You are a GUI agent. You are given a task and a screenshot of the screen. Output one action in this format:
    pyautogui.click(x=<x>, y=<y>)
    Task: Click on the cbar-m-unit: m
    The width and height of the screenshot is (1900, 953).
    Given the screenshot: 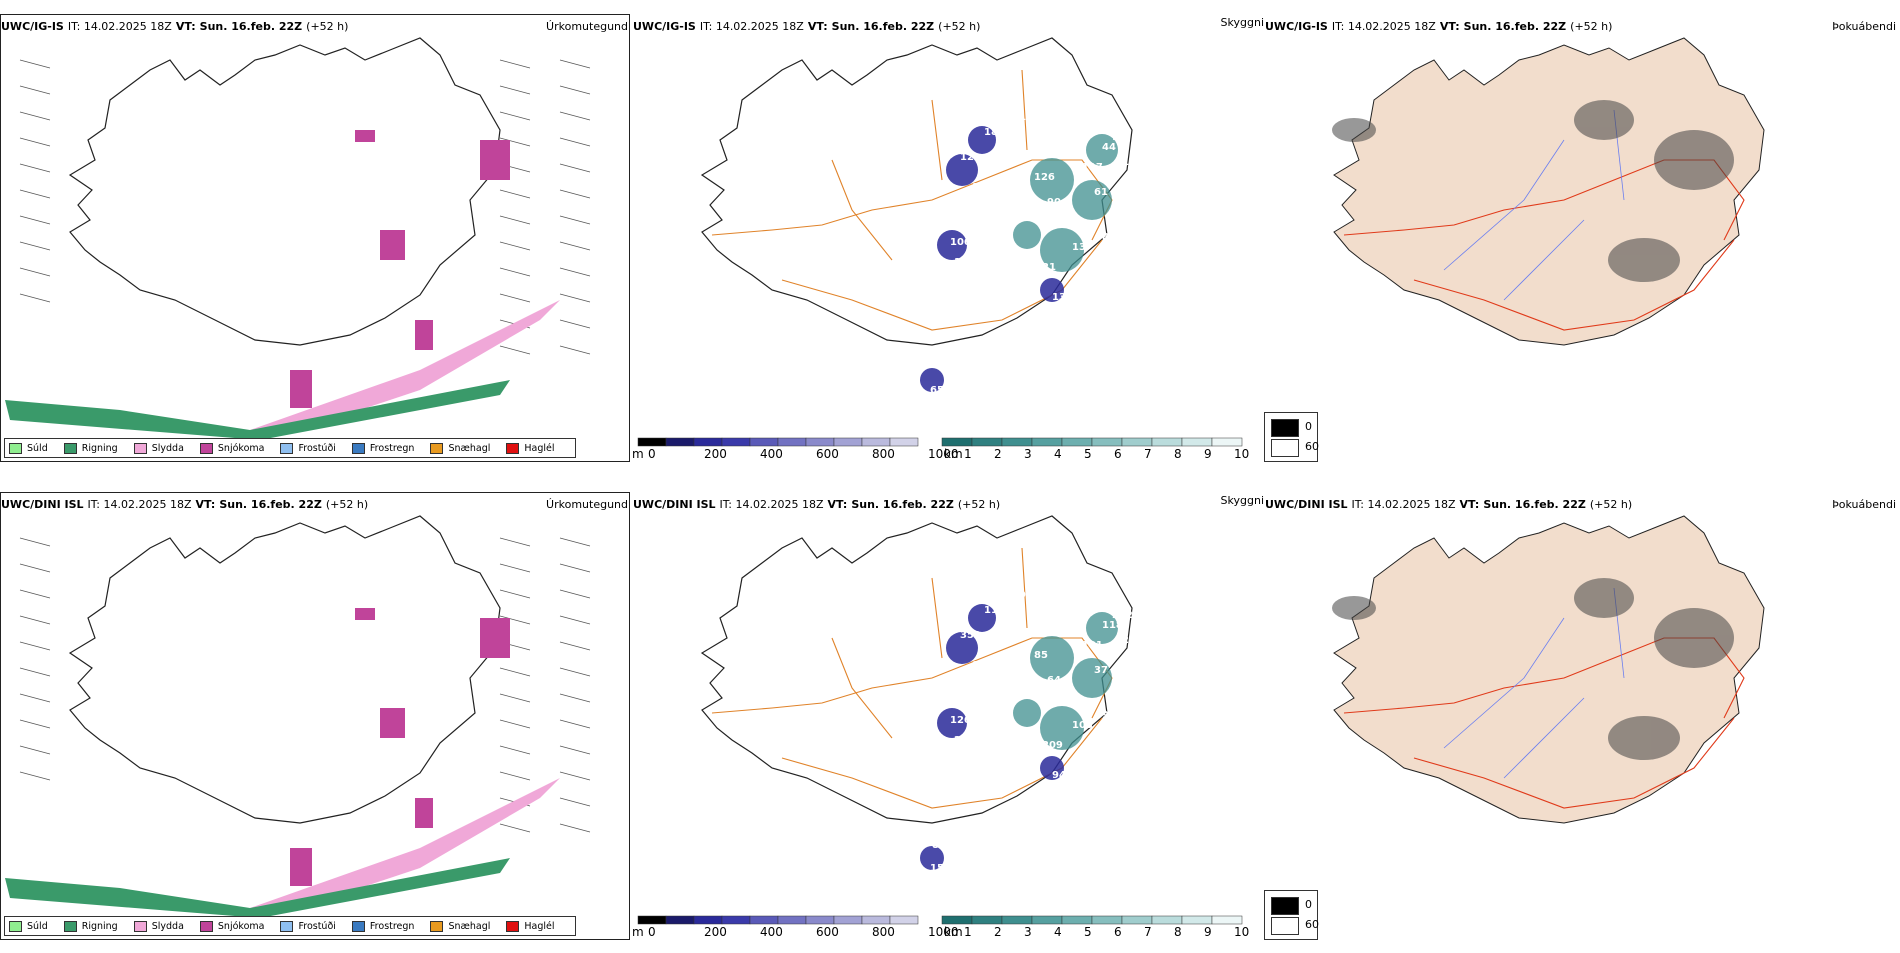 What is the action you would take?
    pyautogui.click(x=638, y=454)
    